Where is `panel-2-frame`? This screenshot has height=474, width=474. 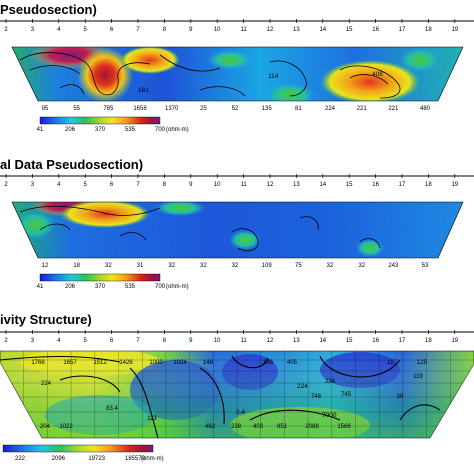 panel-2-frame is located at coordinates (237, 230).